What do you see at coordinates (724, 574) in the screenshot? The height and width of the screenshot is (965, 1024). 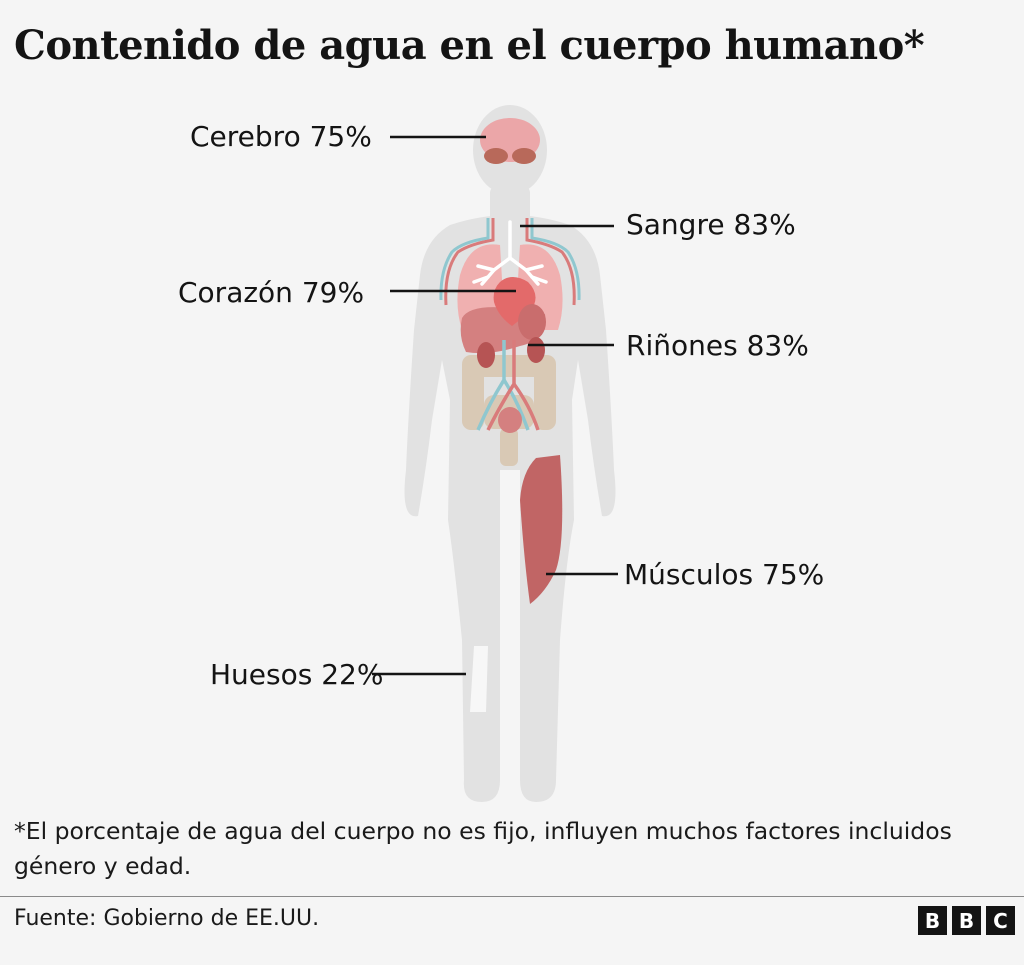 I see `muscles-label: Músculos 75%` at bounding box center [724, 574].